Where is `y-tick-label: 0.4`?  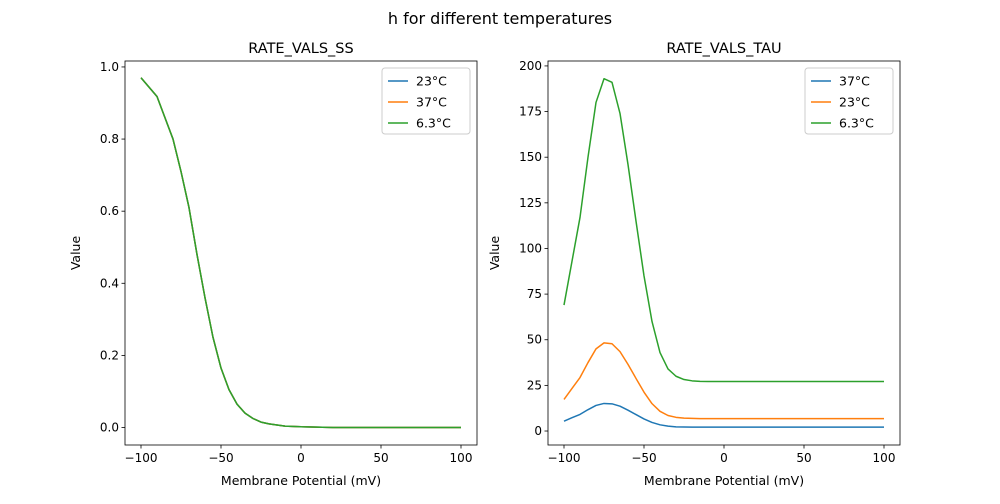 y-tick-label: 0.4 is located at coordinates (109, 283).